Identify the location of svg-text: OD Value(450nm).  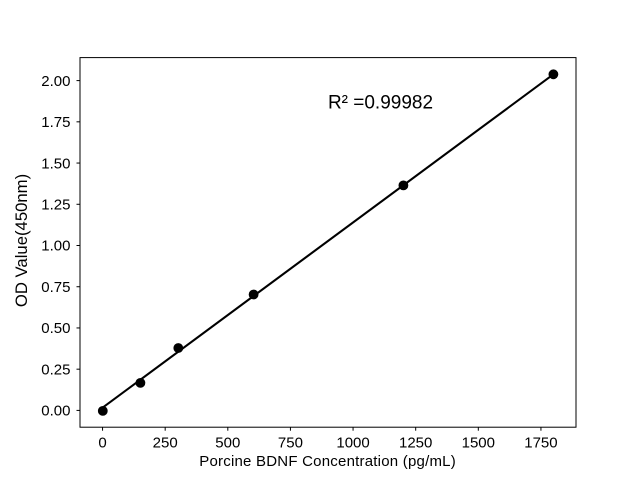
(21, 240).